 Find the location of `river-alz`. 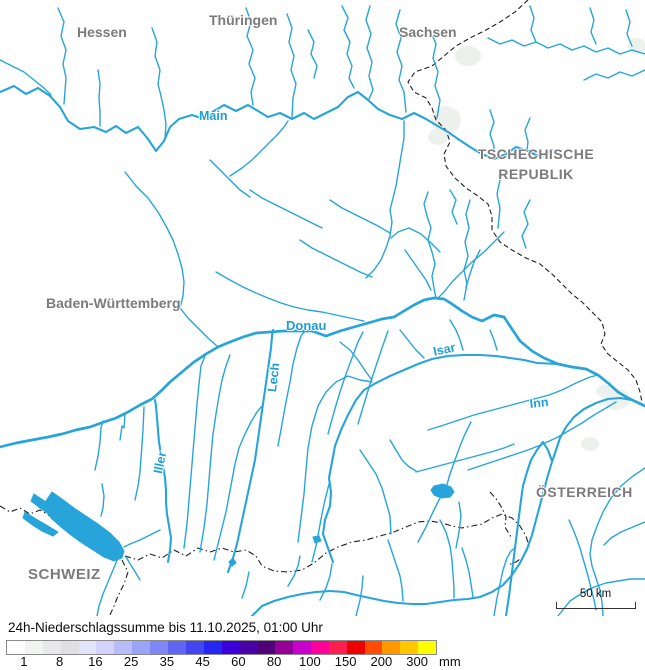

river-alz is located at coordinates (458, 455).